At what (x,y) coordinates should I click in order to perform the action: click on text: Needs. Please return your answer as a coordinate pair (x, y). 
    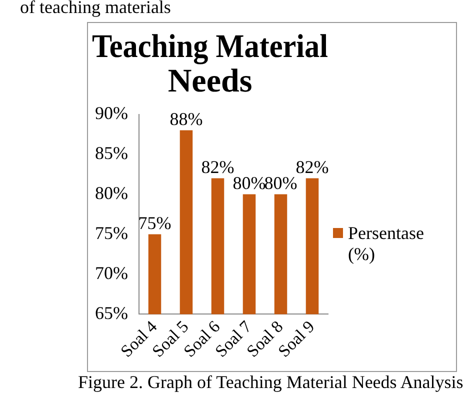
    Looking at the image, I should click on (210, 82).